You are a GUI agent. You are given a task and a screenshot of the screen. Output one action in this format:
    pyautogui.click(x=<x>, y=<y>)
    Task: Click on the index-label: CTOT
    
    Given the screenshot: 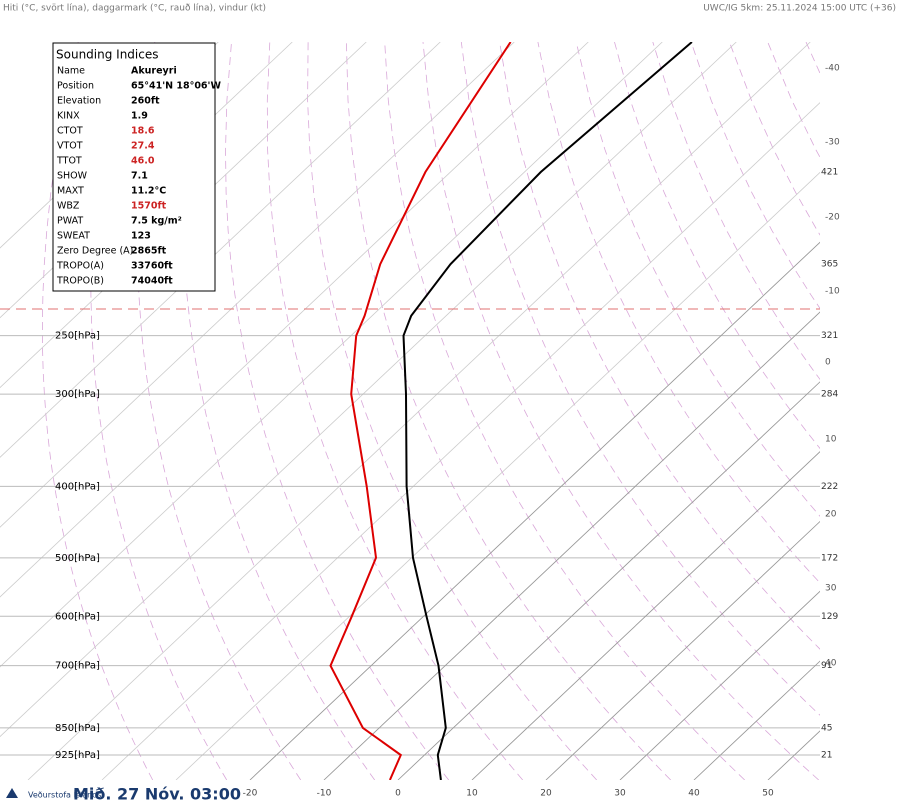 What is the action you would take?
    pyautogui.click(x=70, y=131)
    